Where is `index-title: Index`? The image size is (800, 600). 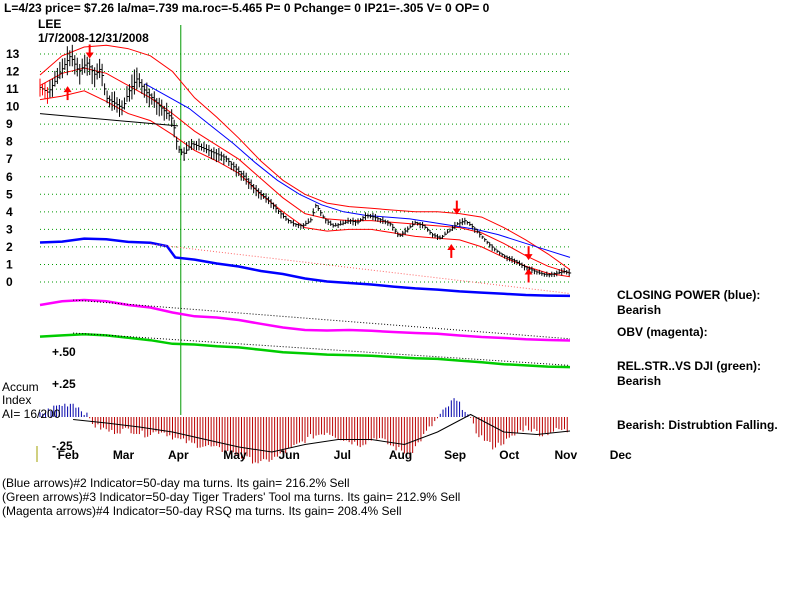 index-title: Index is located at coordinates (16, 400).